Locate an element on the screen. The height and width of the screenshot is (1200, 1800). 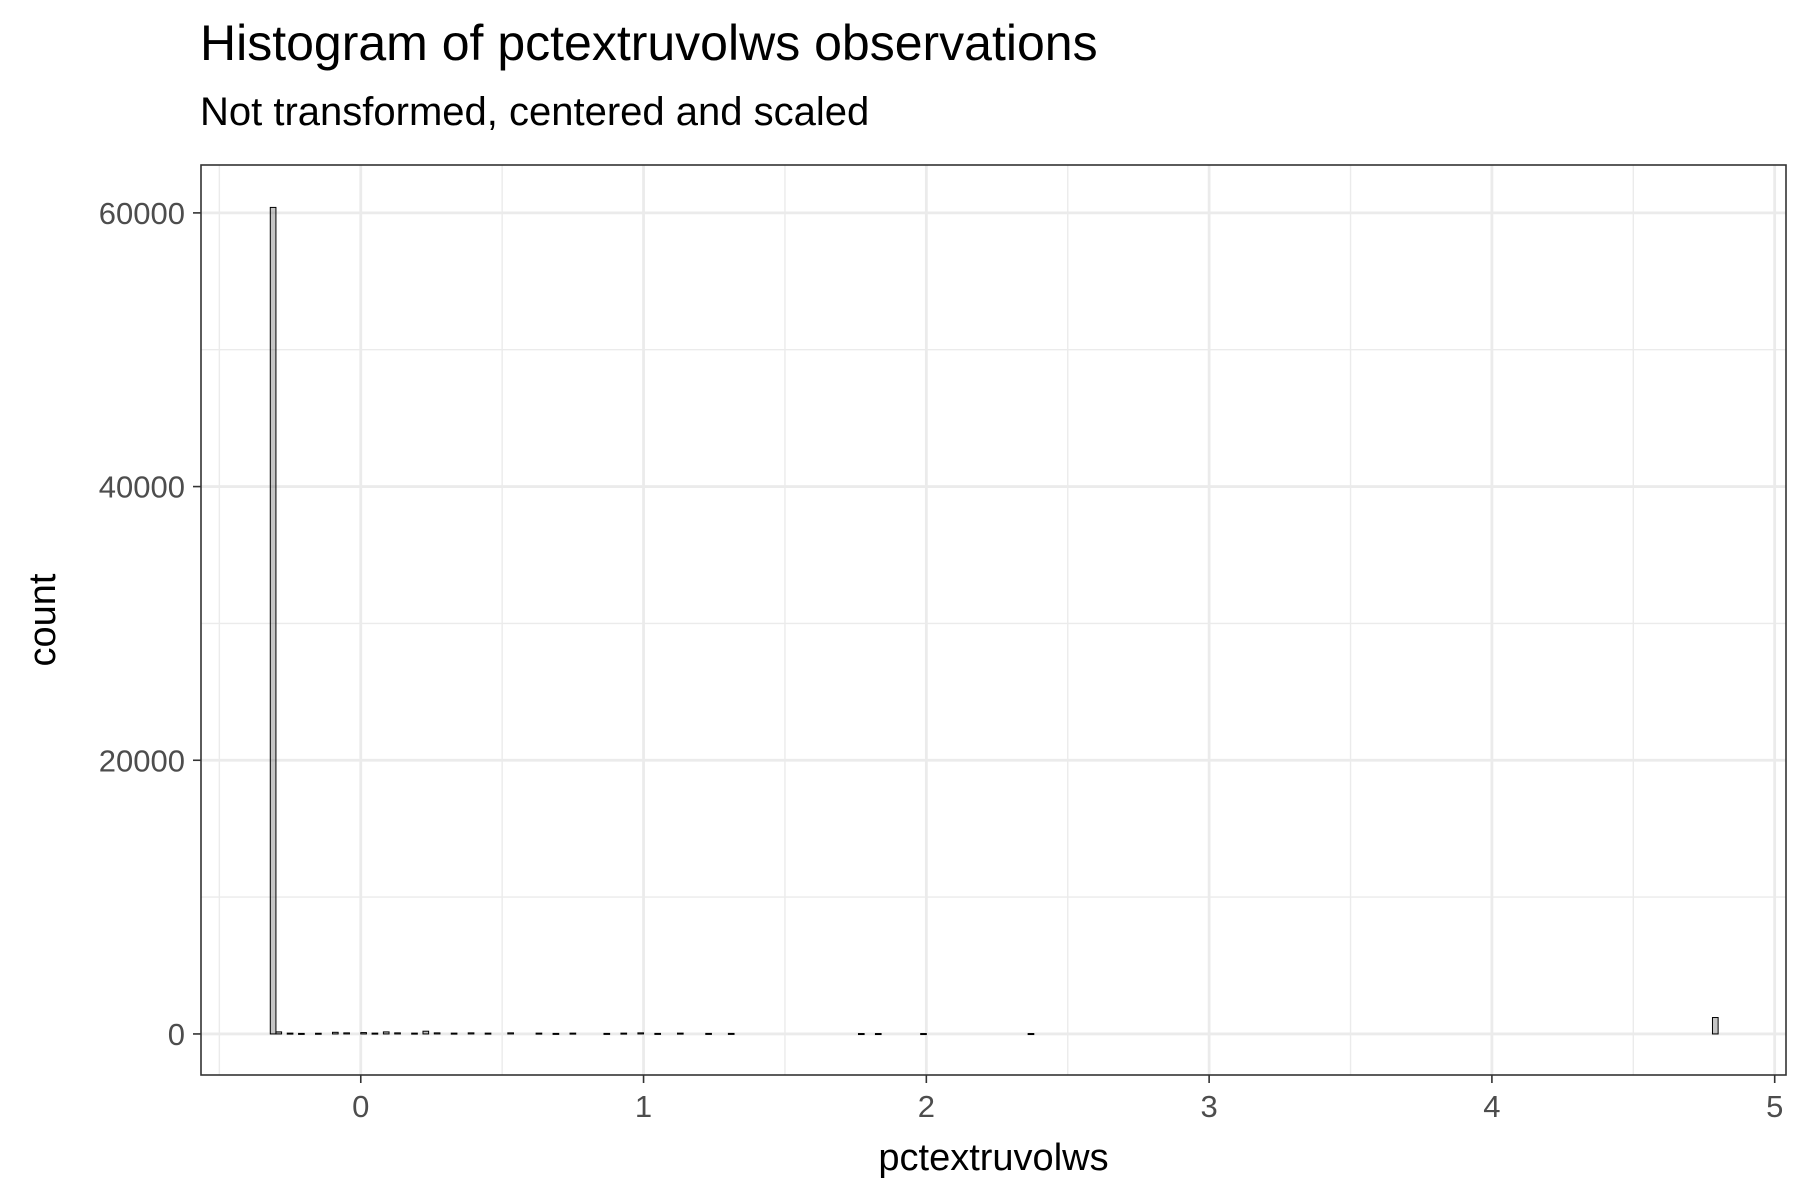
x-tick-label: 5 is located at coordinates (1774, 1106).